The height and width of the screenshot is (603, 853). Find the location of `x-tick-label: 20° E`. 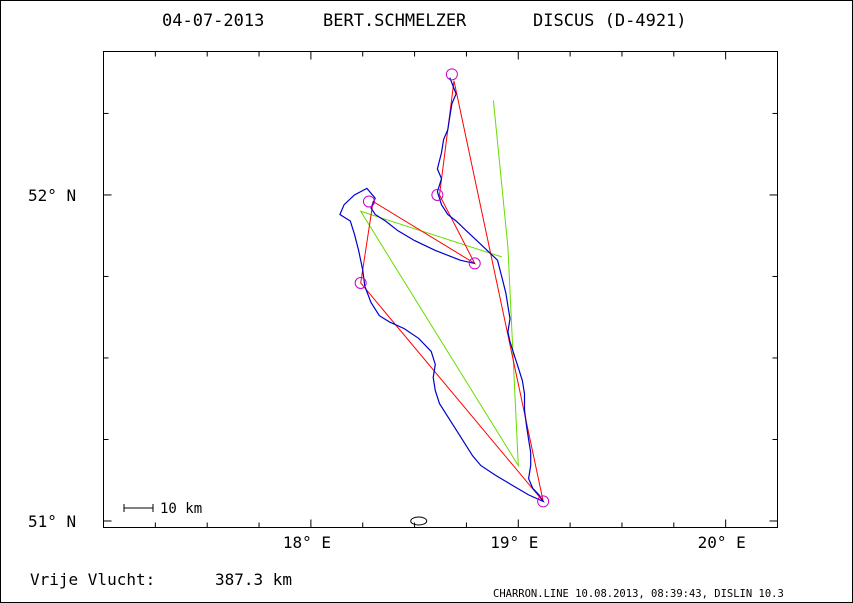

x-tick-label: 20° E is located at coordinates (722, 542).